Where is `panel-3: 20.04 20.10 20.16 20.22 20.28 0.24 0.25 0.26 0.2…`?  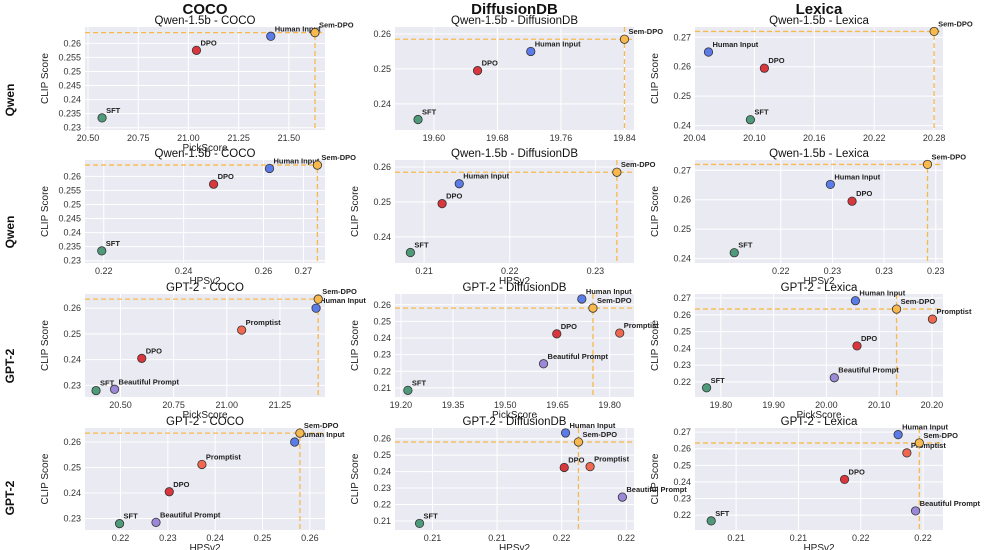
panel-3: 20.04 20.10 20.16 20.22 20.28 0.24 0.25 0.26 0.2… is located at coordinates (811, 79).